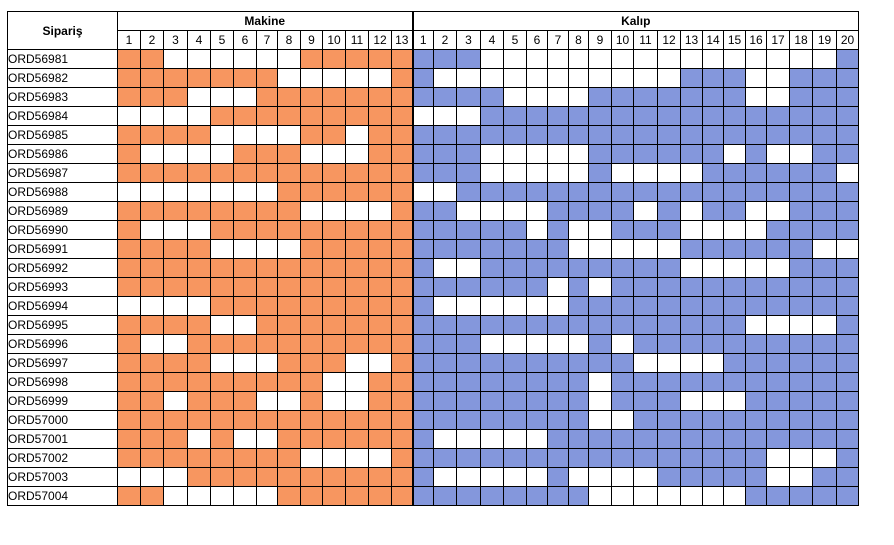  Describe the element at coordinates (600, 40) in the screenshot. I see `kalip-col-9: 9` at that location.